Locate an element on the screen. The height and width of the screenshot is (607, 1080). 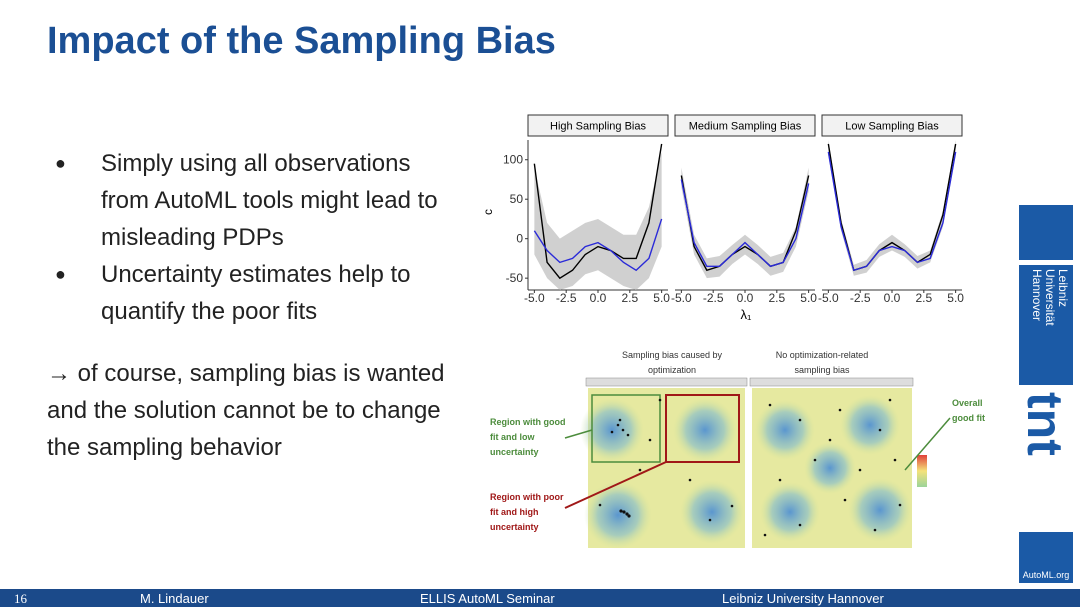
x-axis-label: λ₁ is located at coordinates (747, 314).